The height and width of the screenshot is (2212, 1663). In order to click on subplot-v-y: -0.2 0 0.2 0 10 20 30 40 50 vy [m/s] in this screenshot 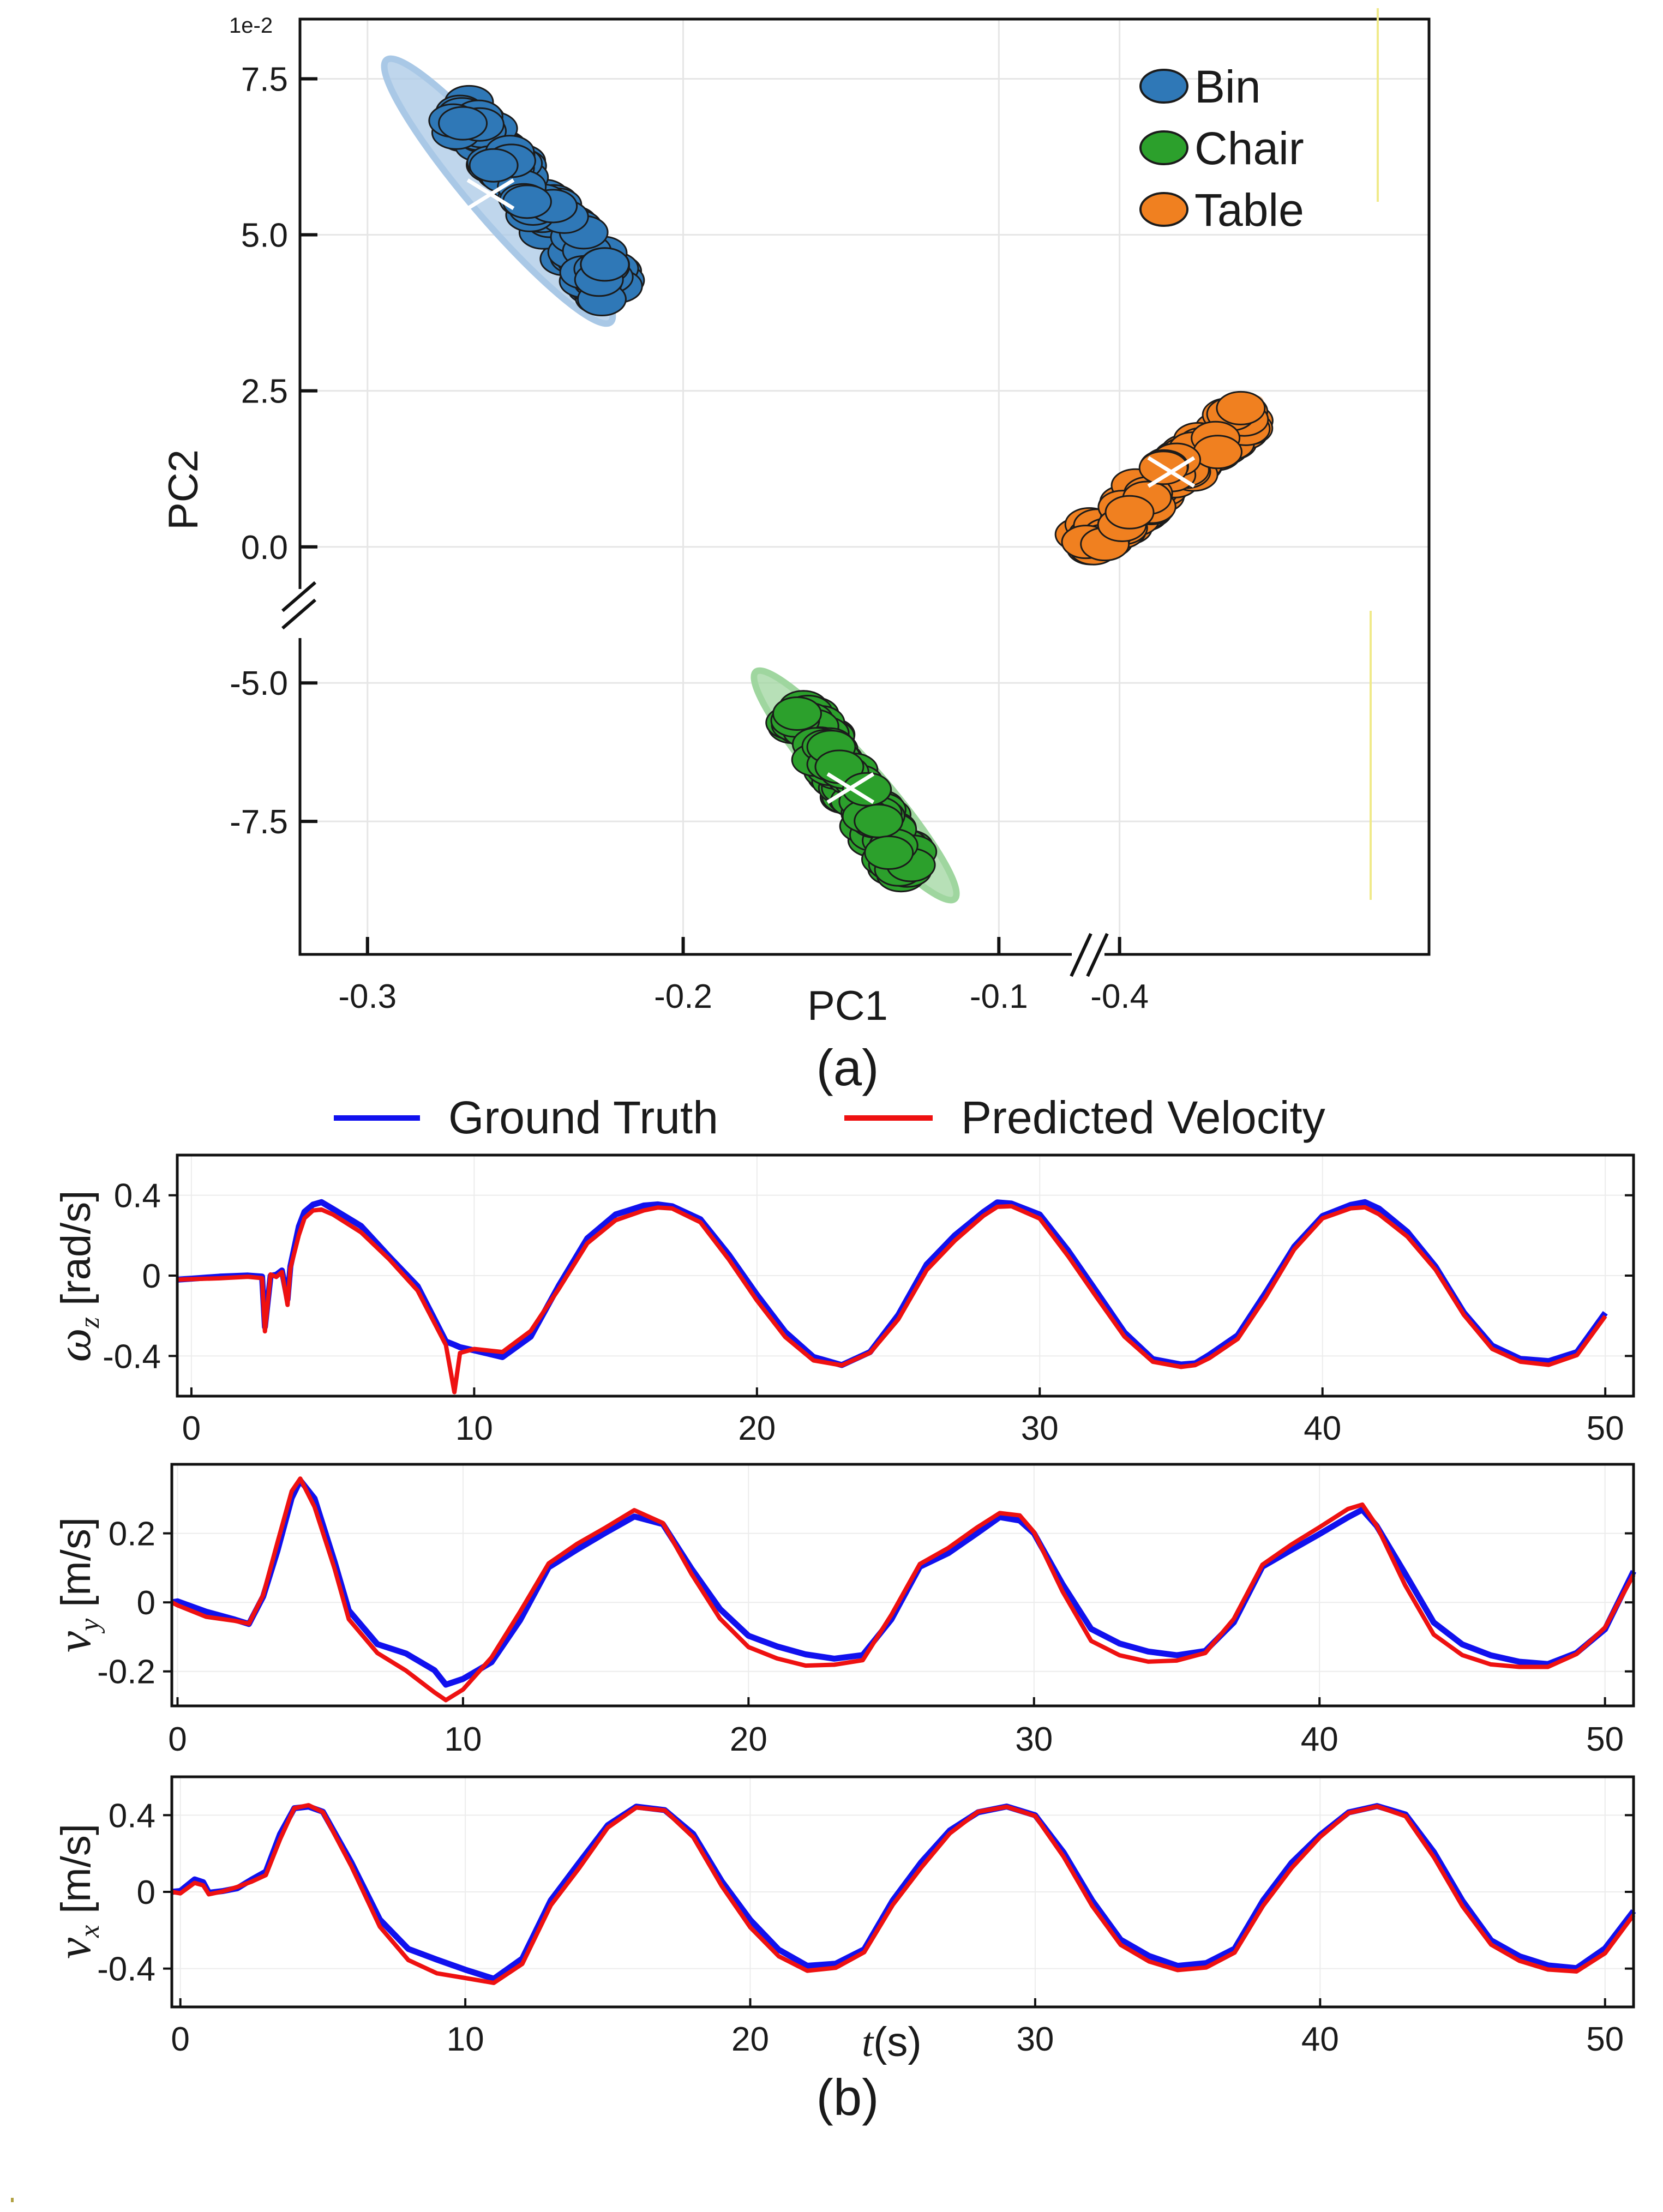, I will do `click(842, 1610)`.